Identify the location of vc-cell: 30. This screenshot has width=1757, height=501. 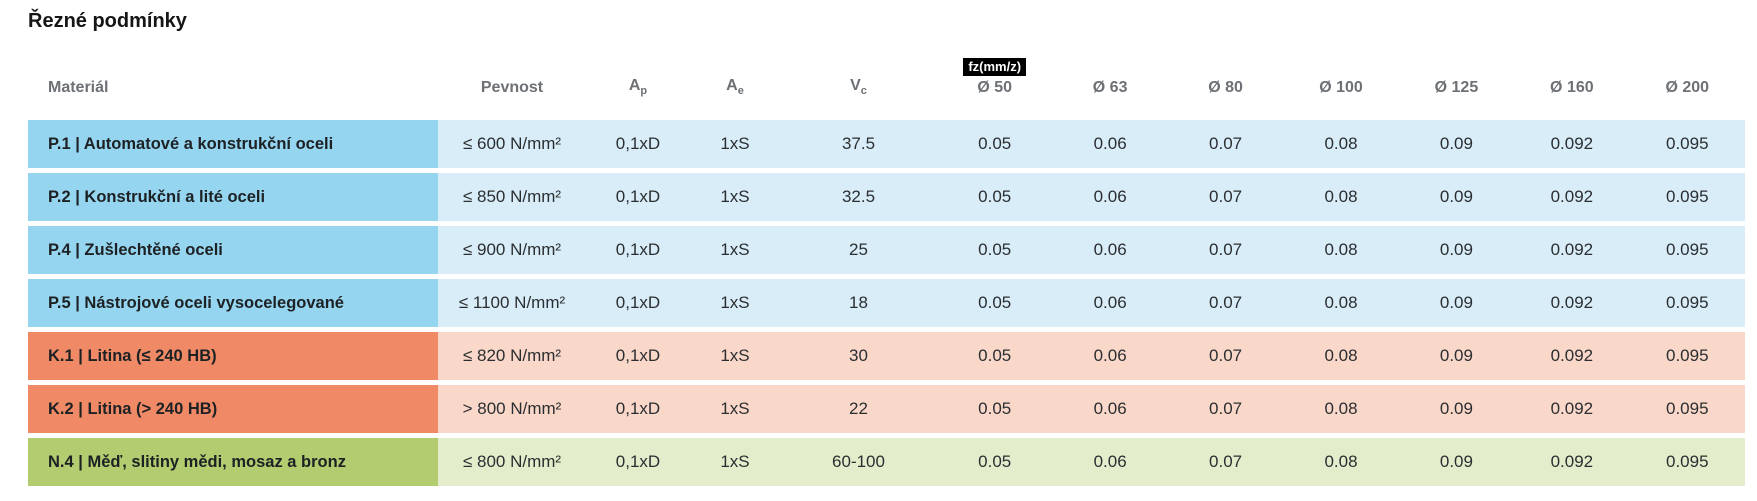
(858, 355).